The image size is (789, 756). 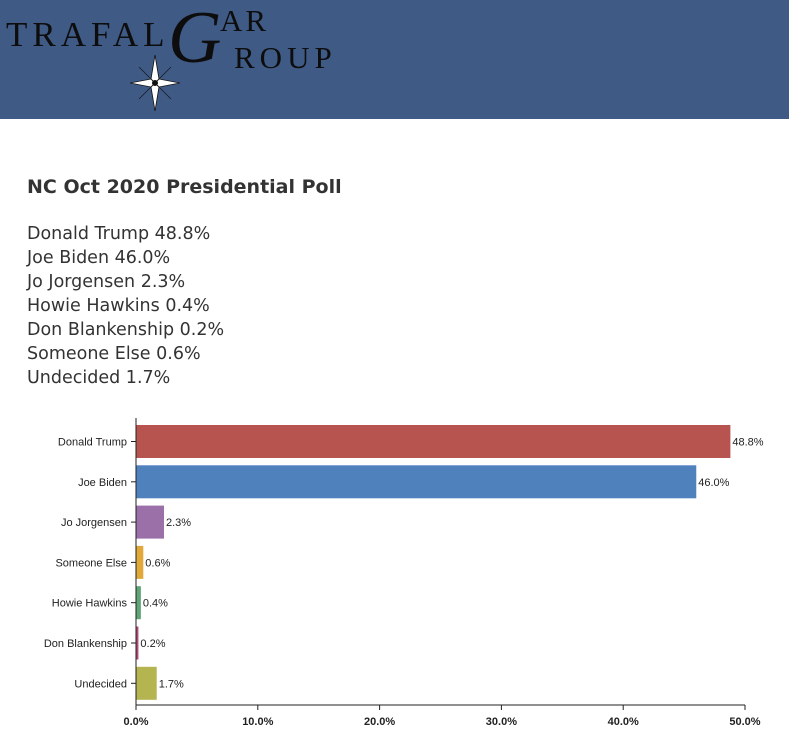 I want to click on trafalgar-group-logo: TRAFAL G AR ROUP, so click(x=171, y=59).